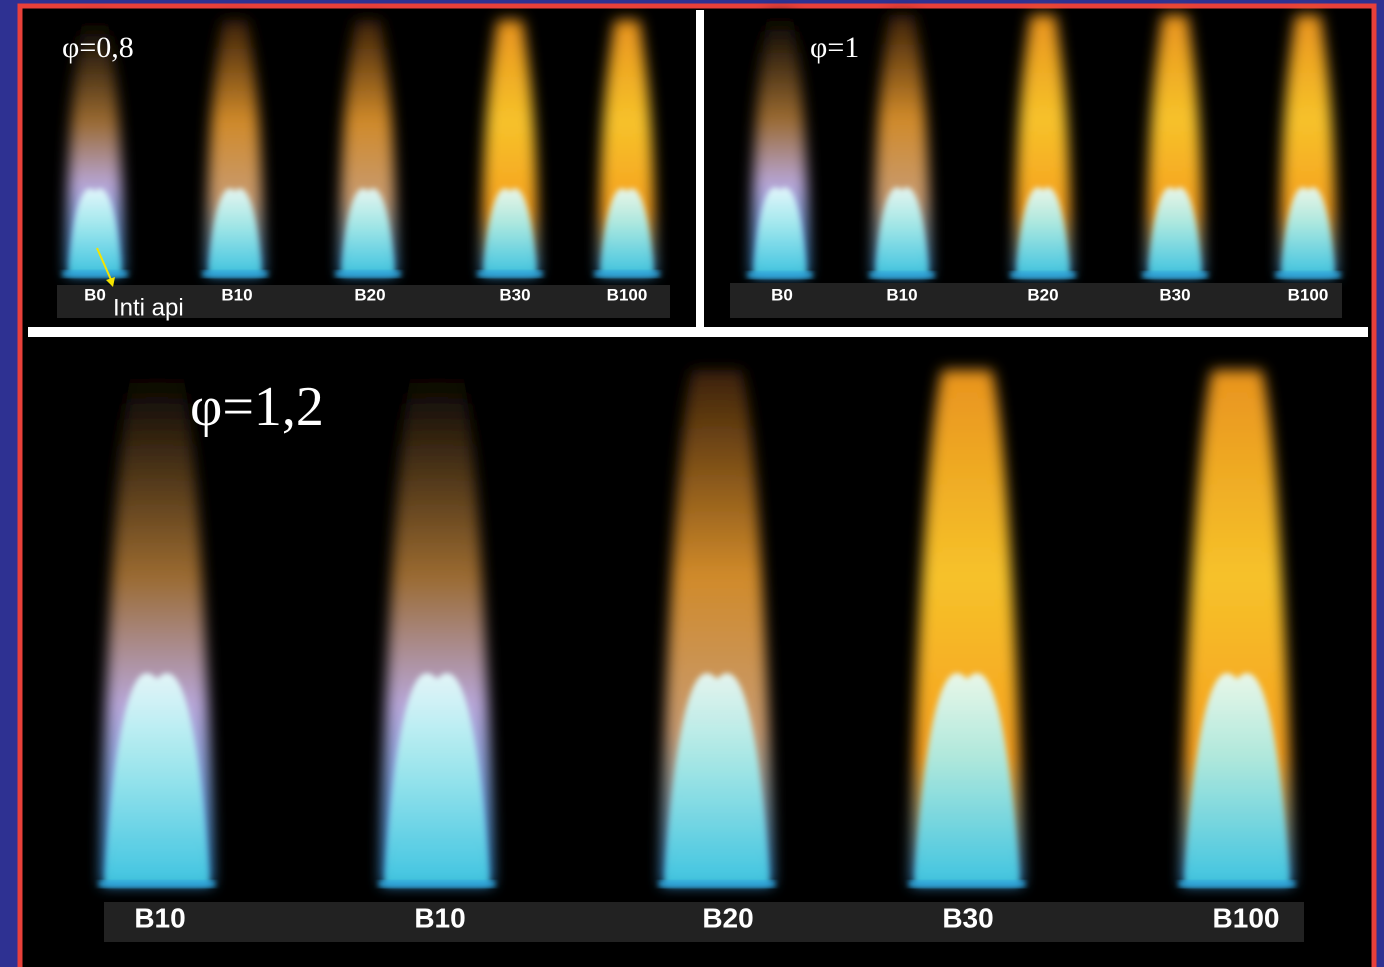 The image size is (1384, 967). What do you see at coordinates (834, 47) in the screenshot?
I see `panel-label: φ=1` at bounding box center [834, 47].